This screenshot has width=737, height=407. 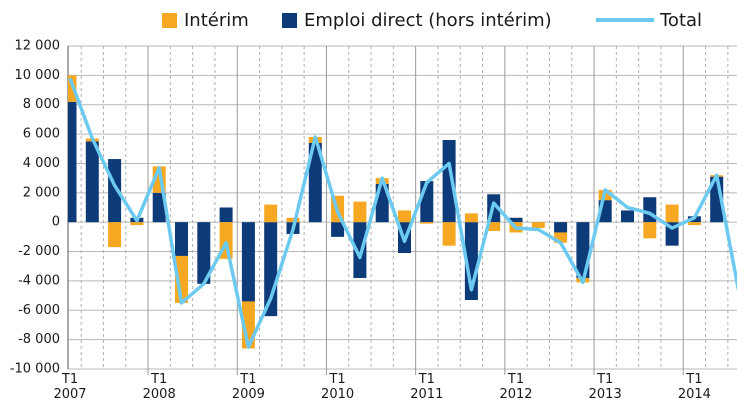 I want to click on legend-label: Total, so click(x=680, y=20).